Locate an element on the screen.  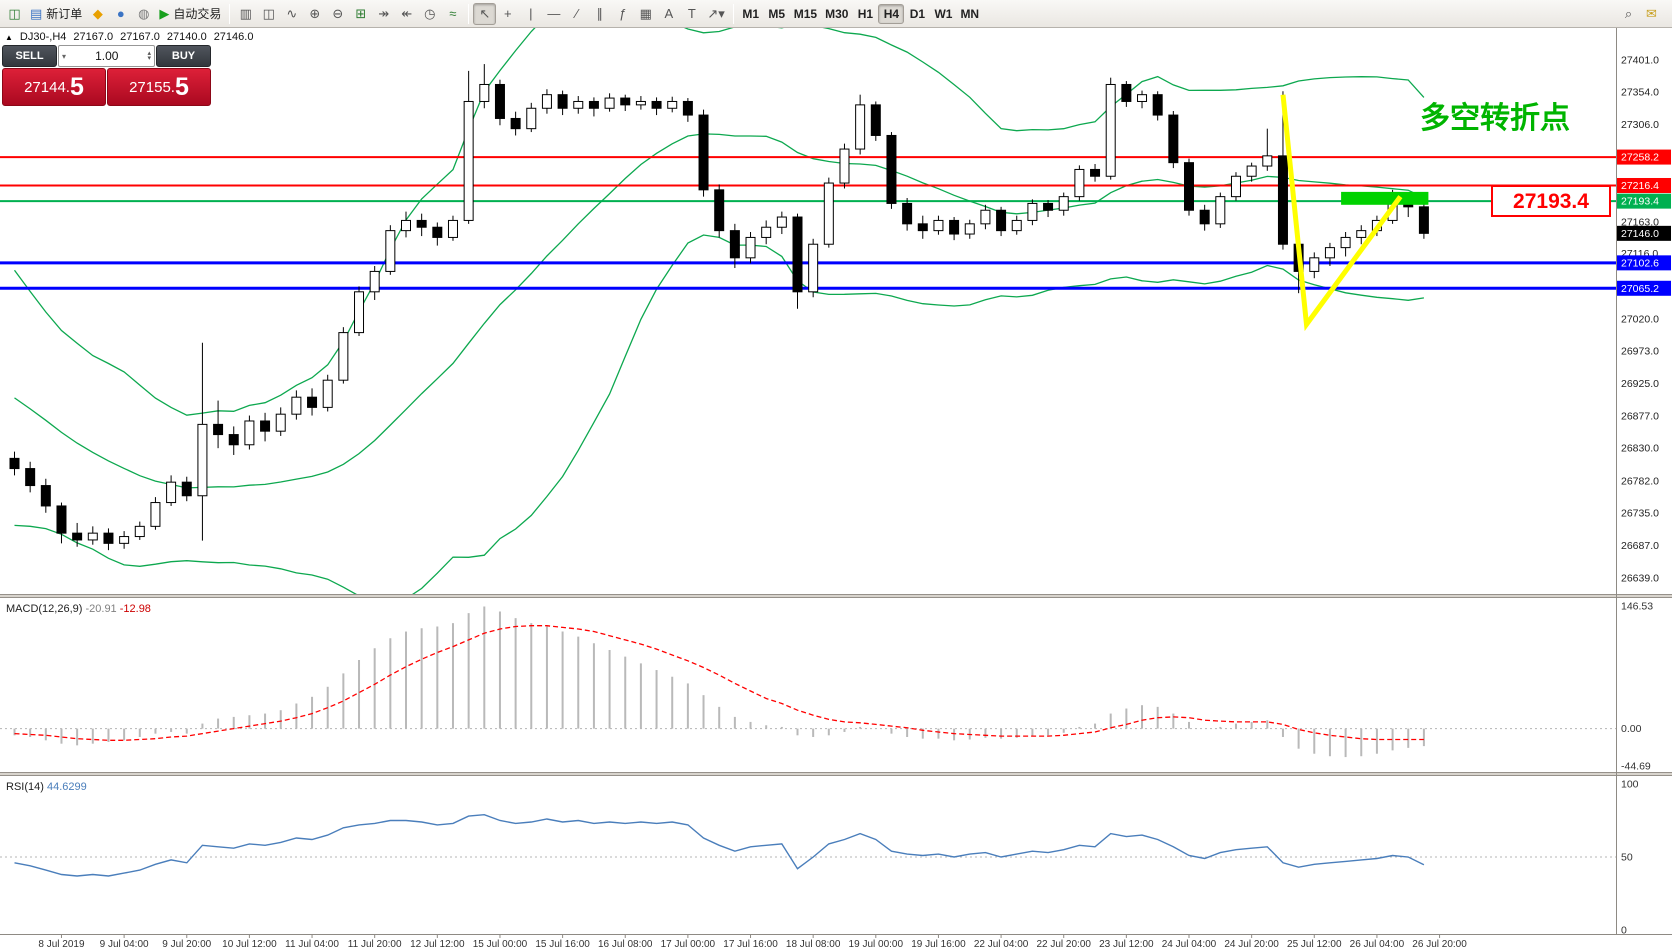
buy-button: BUY is located at coordinates (183, 56).